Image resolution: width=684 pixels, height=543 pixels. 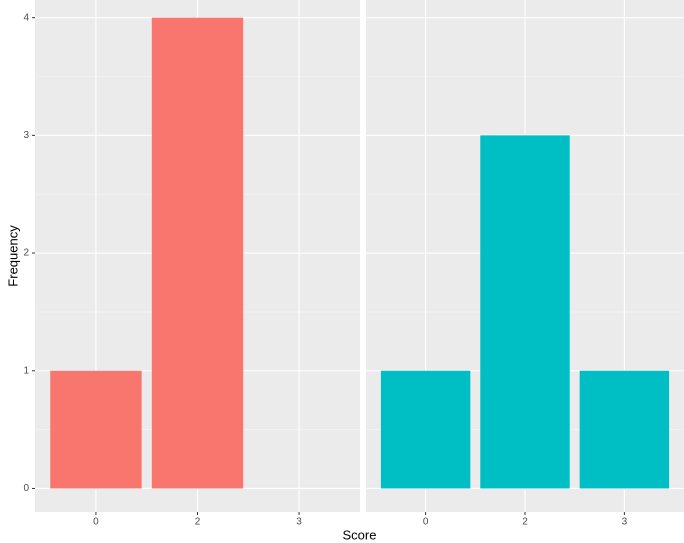 What do you see at coordinates (26, 253) in the screenshot?
I see `y-tick-label: 2` at bounding box center [26, 253].